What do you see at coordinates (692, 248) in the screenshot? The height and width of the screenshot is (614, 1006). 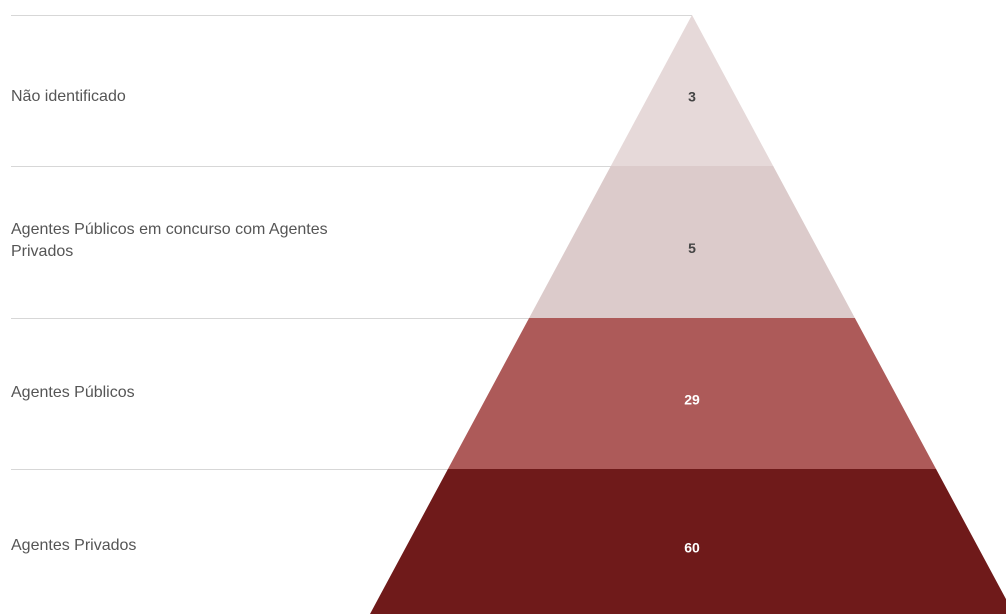 I see `value-label-agentes-publicos-em-concurso: 5` at bounding box center [692, 248].